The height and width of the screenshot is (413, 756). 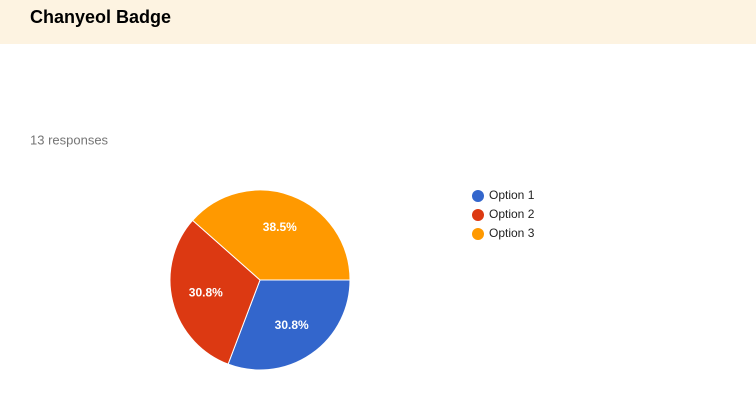 What do you see at coordinates (512, 195) in the screenshot?
I see `legend-label: Option 1` at bounding box center [512, 195].